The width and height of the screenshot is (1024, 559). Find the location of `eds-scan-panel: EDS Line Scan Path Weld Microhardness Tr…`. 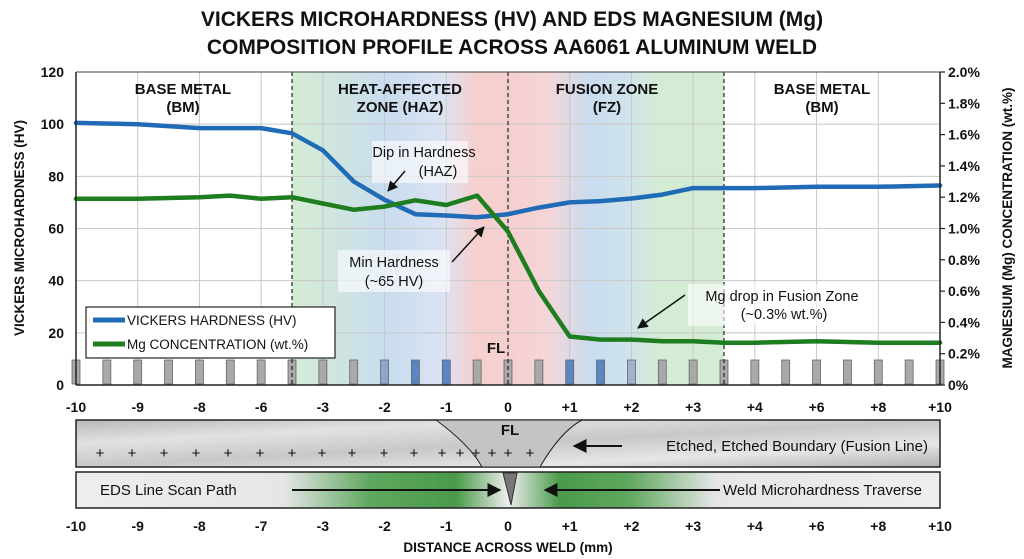

eds-scan-panel: EDS Line Scan Path Weld Microhardness Tr… is located at coordinates (508, 490).